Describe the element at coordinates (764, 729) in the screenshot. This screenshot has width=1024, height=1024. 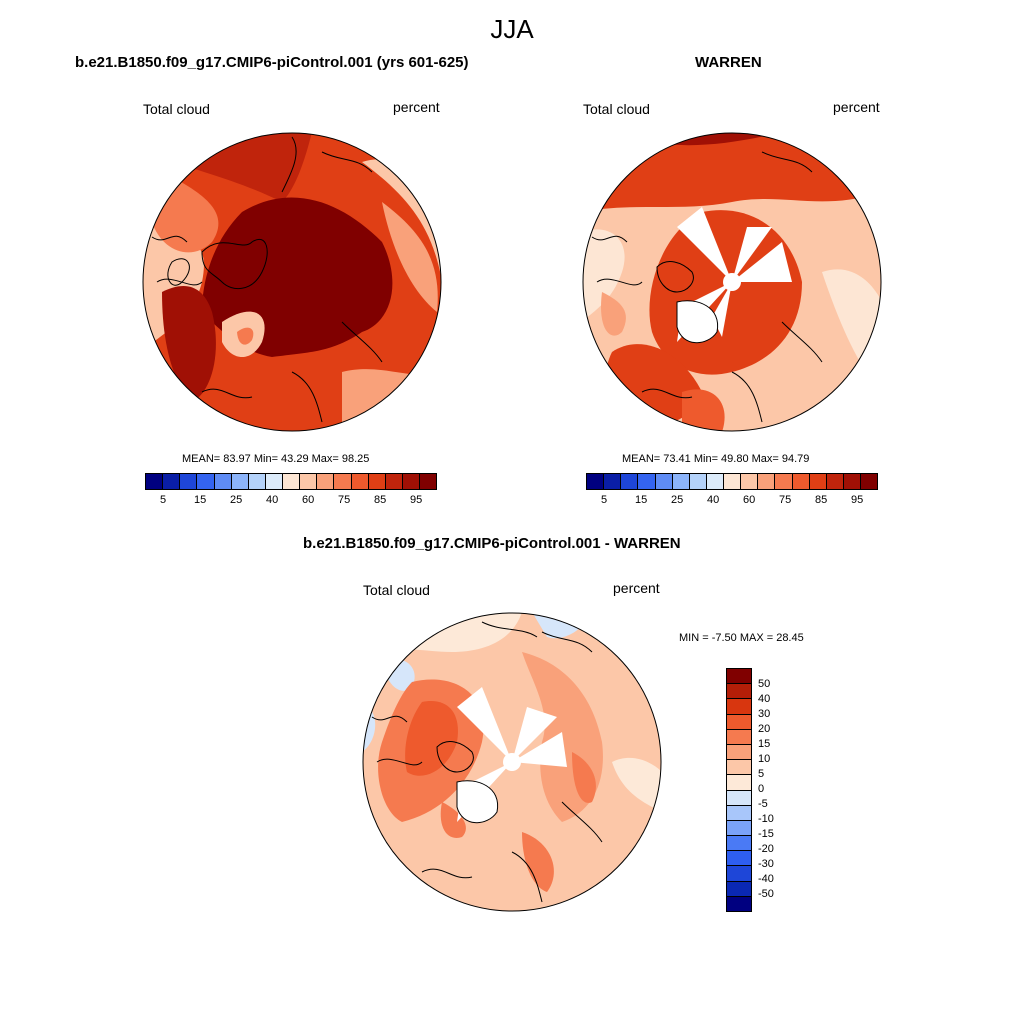
I see `panel3-tick: 20` at that location.